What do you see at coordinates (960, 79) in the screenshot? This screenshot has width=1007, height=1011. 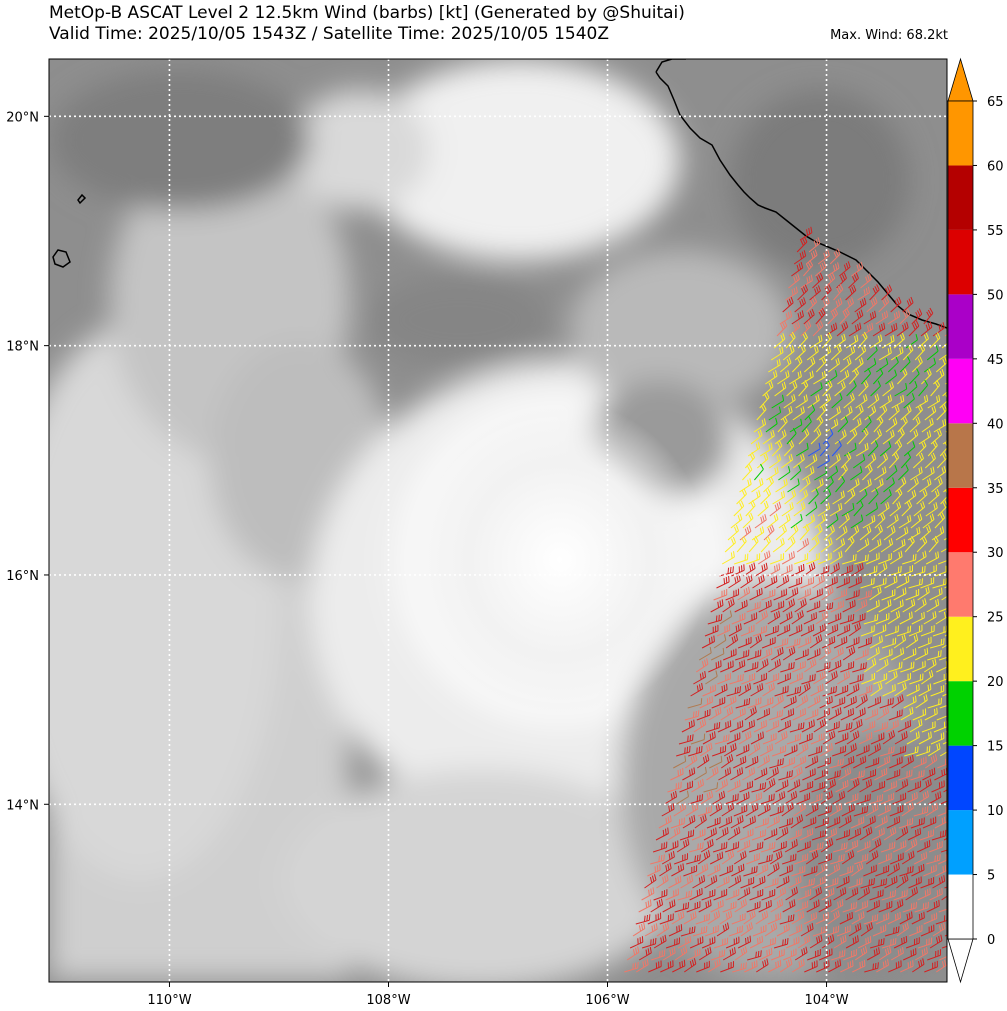 I see `colorbar-extend-high` at bounding box center [960, 79].